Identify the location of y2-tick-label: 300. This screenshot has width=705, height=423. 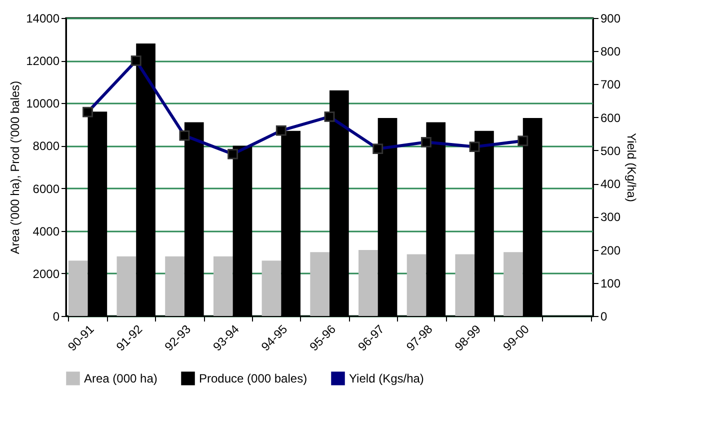
(610, 217).